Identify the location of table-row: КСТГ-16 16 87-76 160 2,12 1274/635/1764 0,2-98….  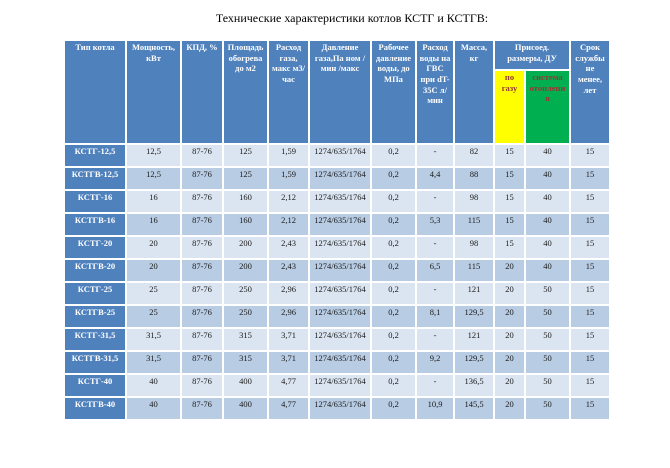
(337, 201).